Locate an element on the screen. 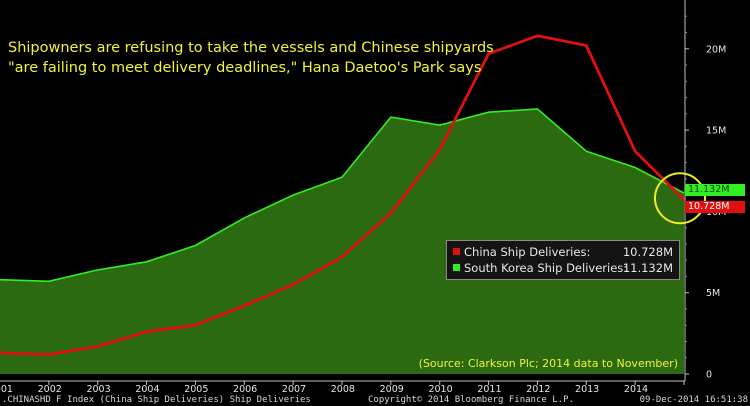 This screenshot has width=750, height=406. footer-timestamp: 09-Dec-2014 16:51:38 is located at coordinates (693, 400).